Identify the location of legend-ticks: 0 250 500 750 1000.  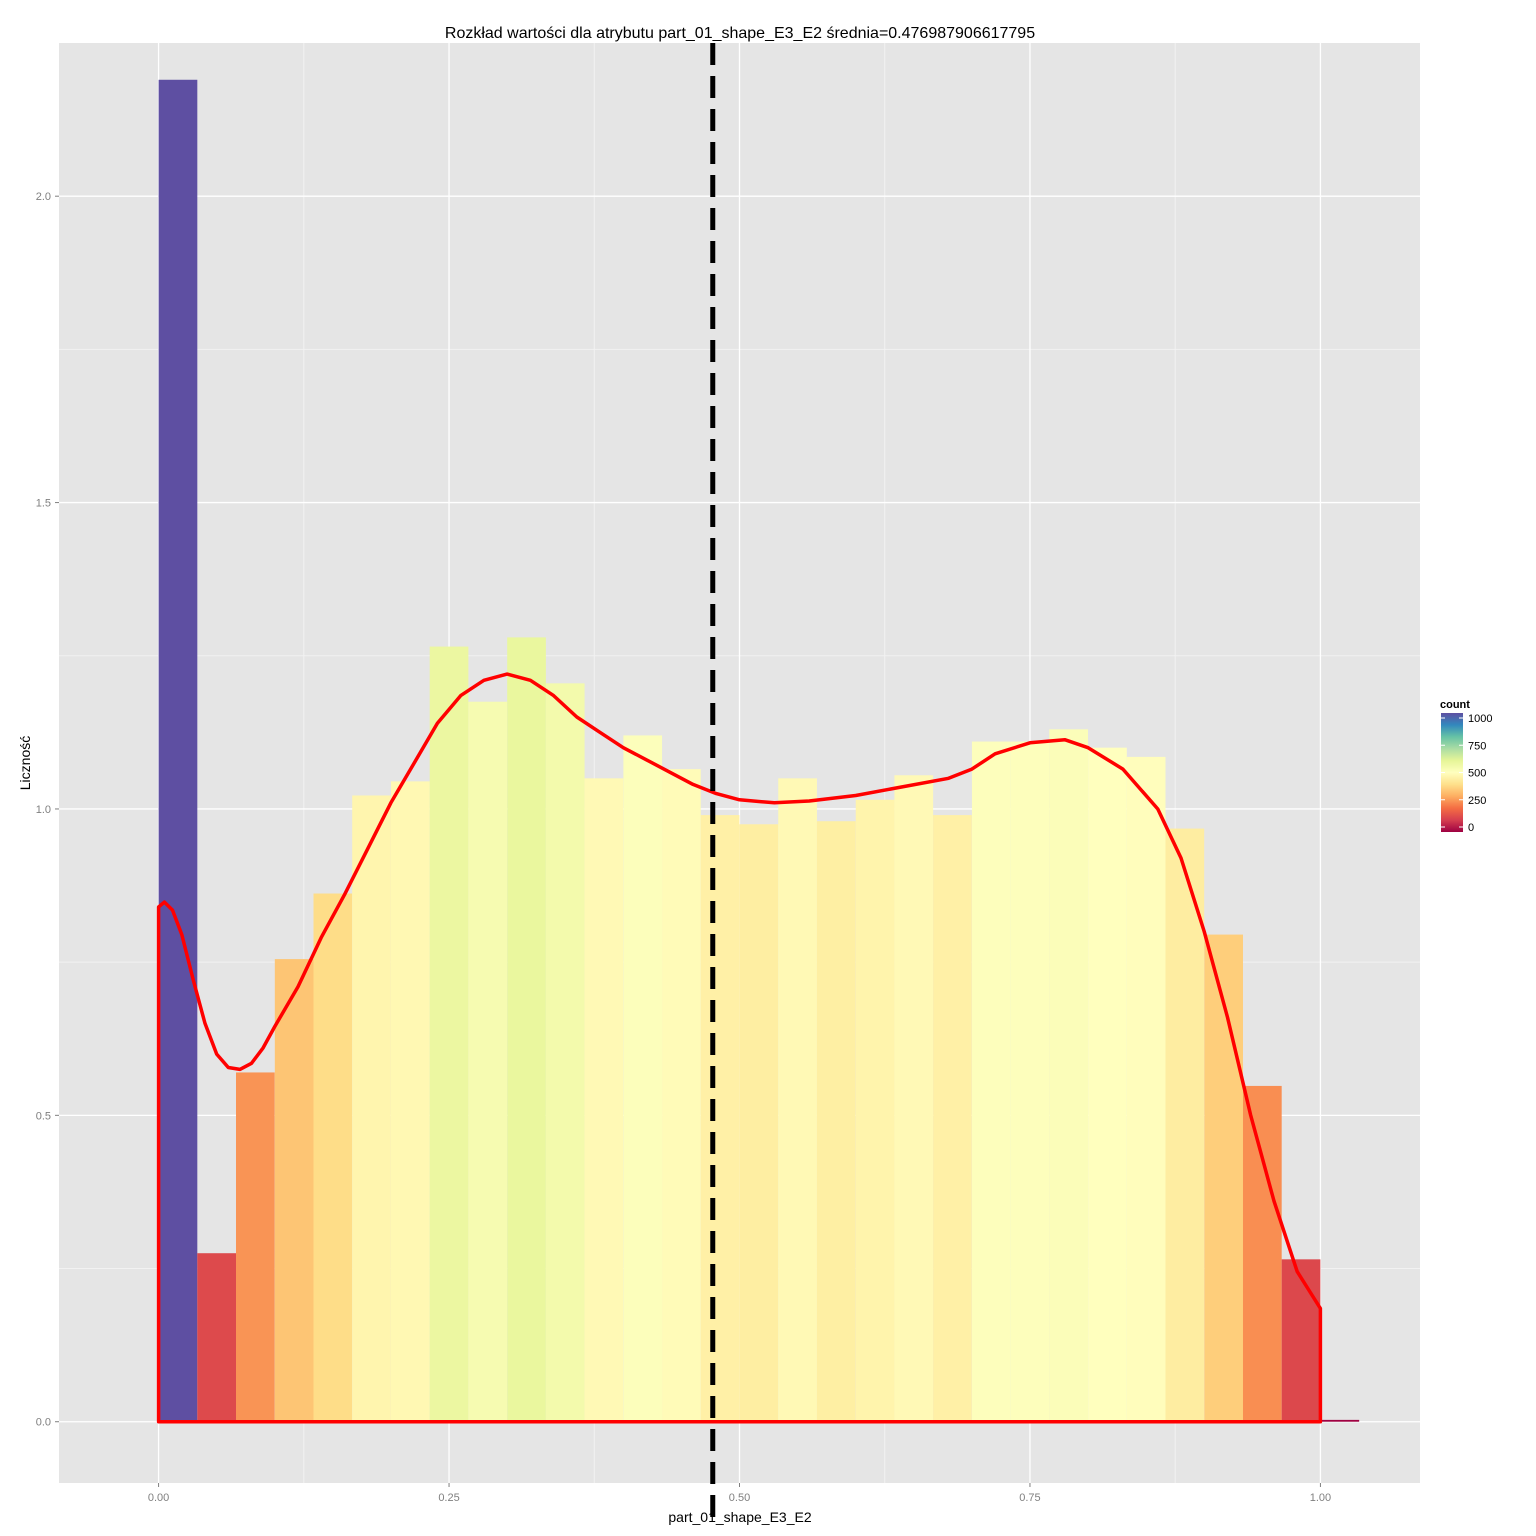
(1466, 773).